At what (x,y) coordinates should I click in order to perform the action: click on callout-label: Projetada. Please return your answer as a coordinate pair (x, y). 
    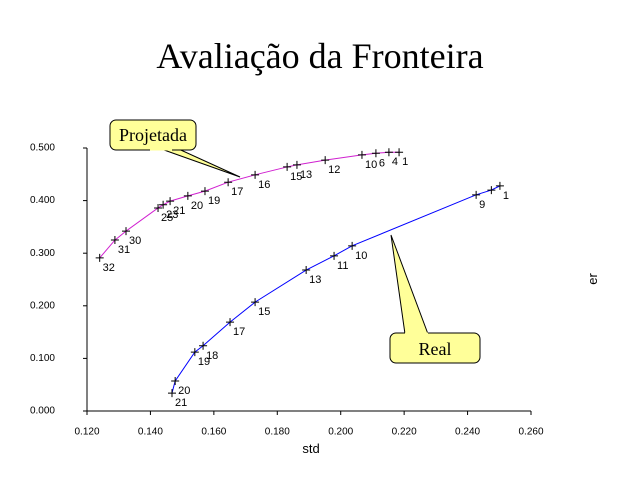
    Looking at the image, I should click on (153, 135).